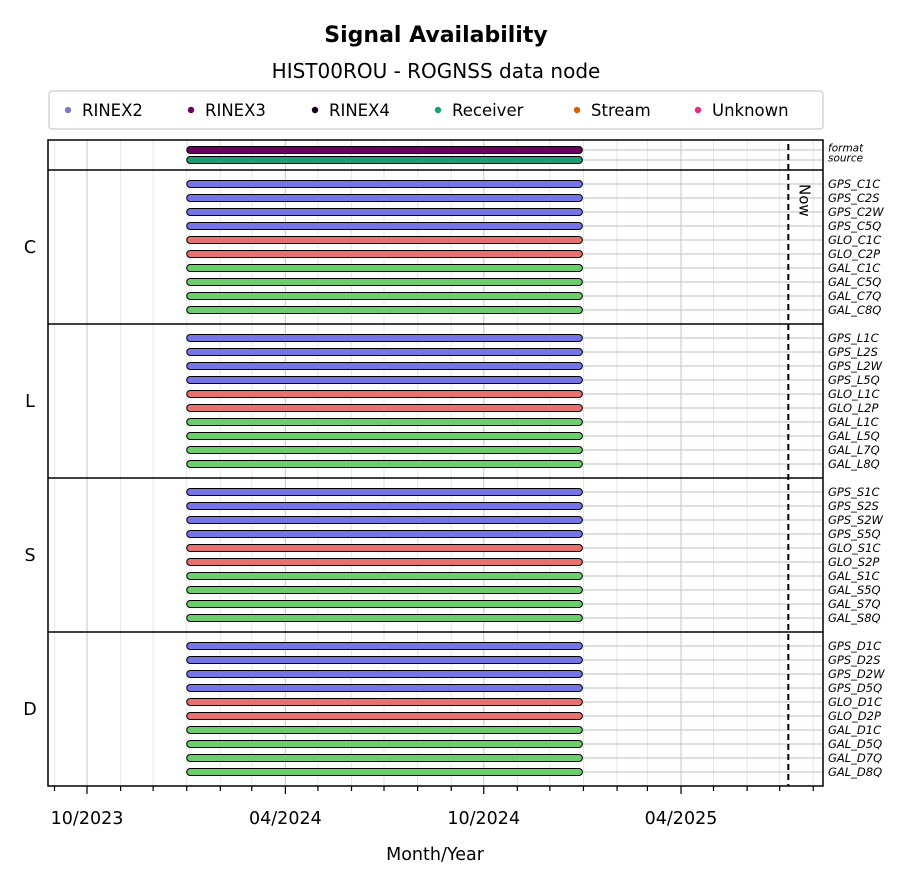  I want to click on group-label-s: S, so click(29, 556).